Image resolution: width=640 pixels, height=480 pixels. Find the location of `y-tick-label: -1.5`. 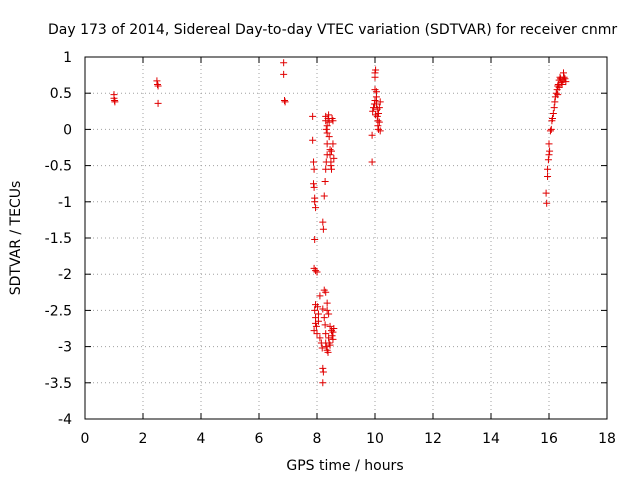

y-tick-label: -1.5 is located at coordinates (58, 239).